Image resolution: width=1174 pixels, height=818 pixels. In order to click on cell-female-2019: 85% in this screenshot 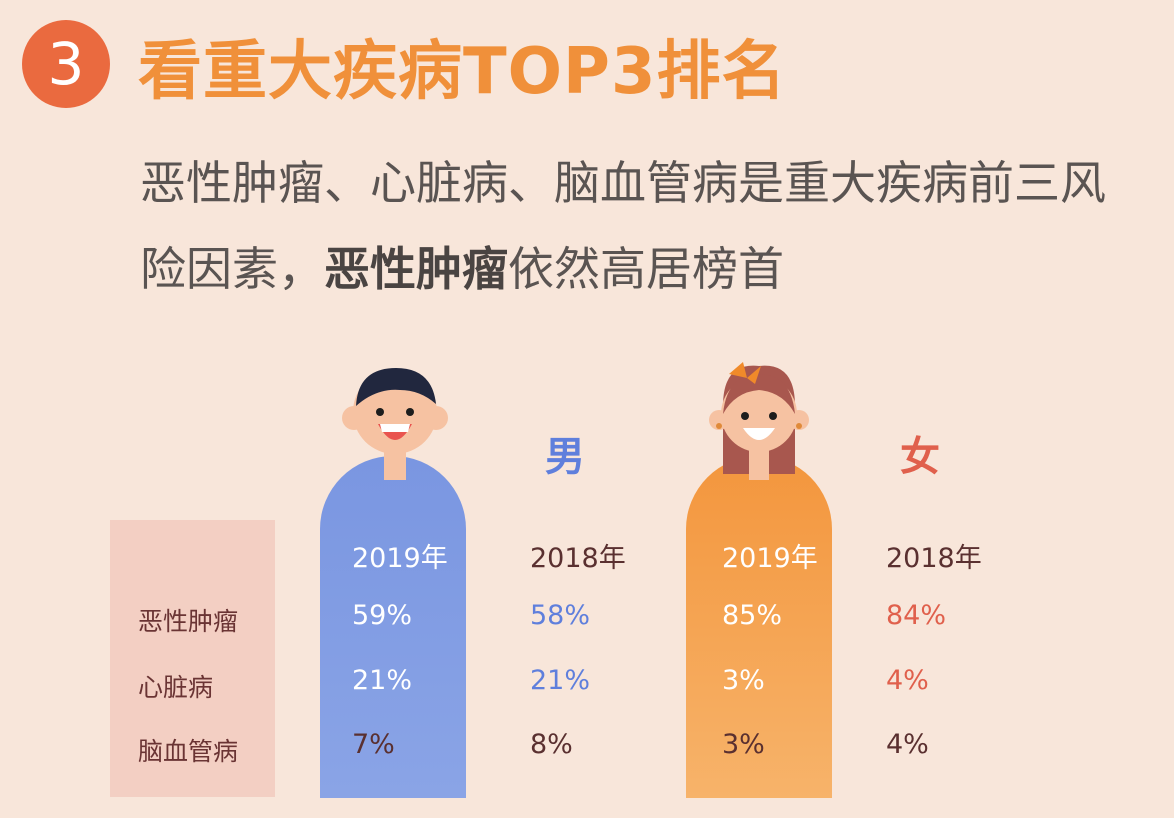, I will do `click(752, 615)`.